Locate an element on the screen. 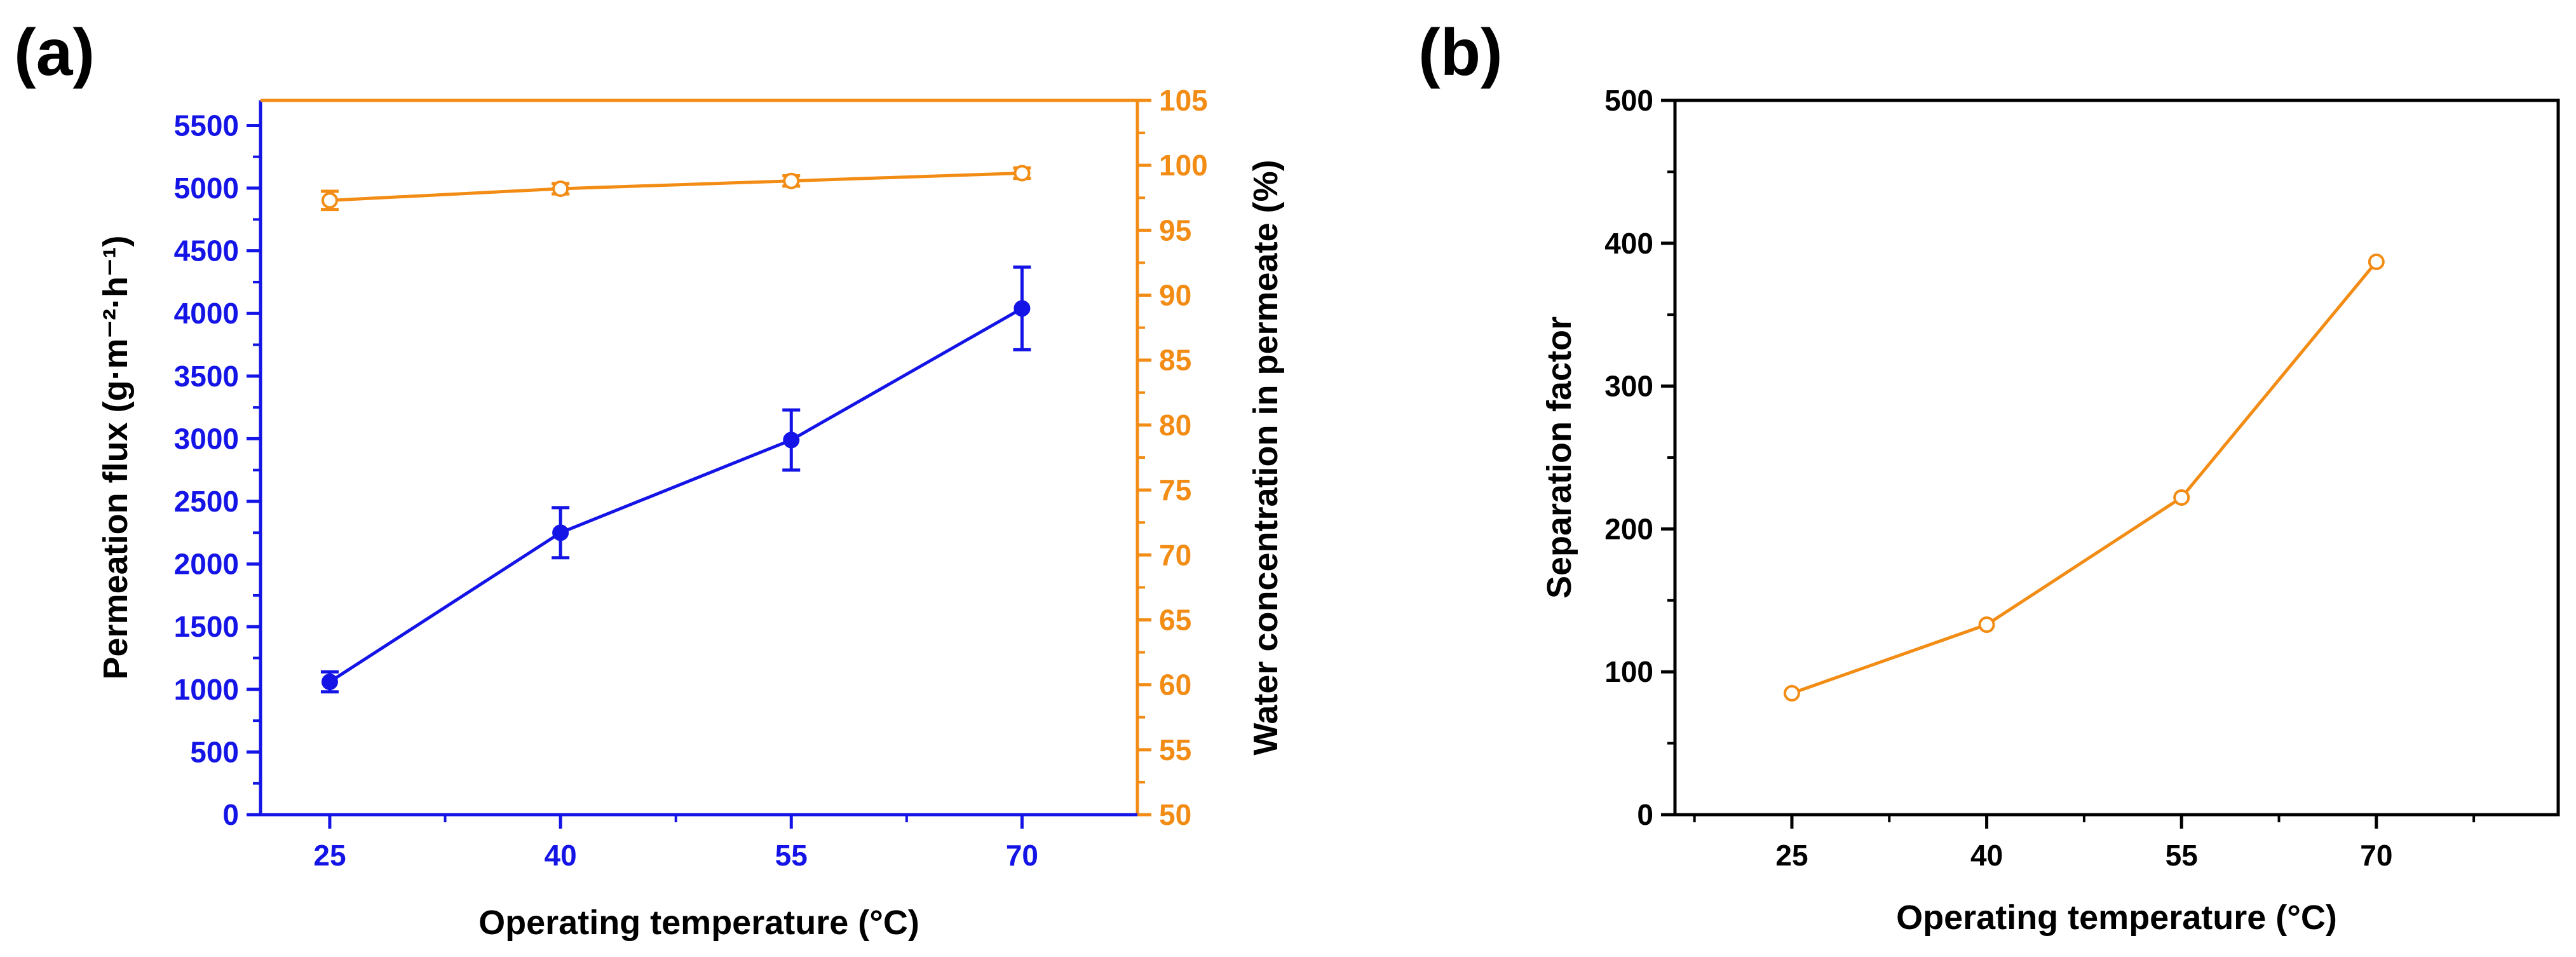 The width and height of the screenshot is (2576, 957). panel-b-label: (b) is located at coordinates (1460, 53).